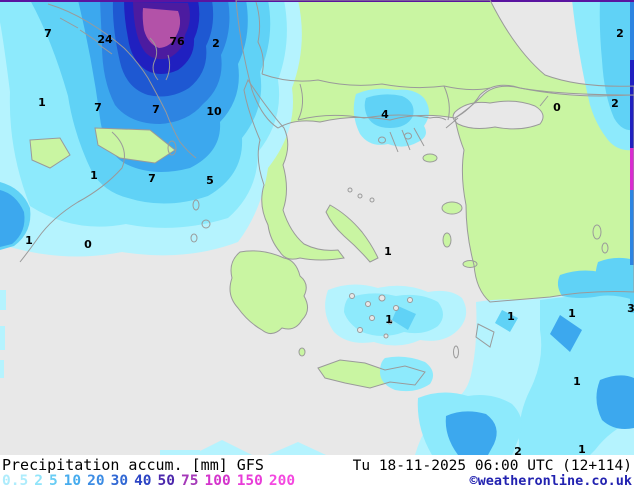 The image size is (634, 490). I want to click on land-chios, so click(447, 240).